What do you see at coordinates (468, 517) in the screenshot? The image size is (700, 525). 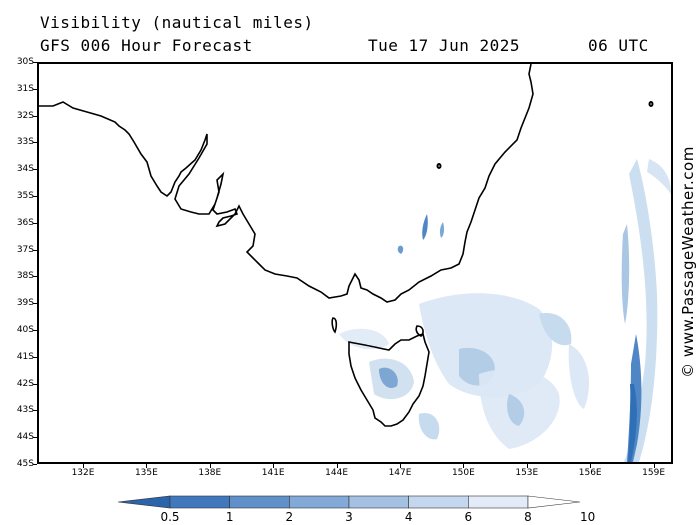 I see `colorbar-label: 6` at bounding box center [468, 517].